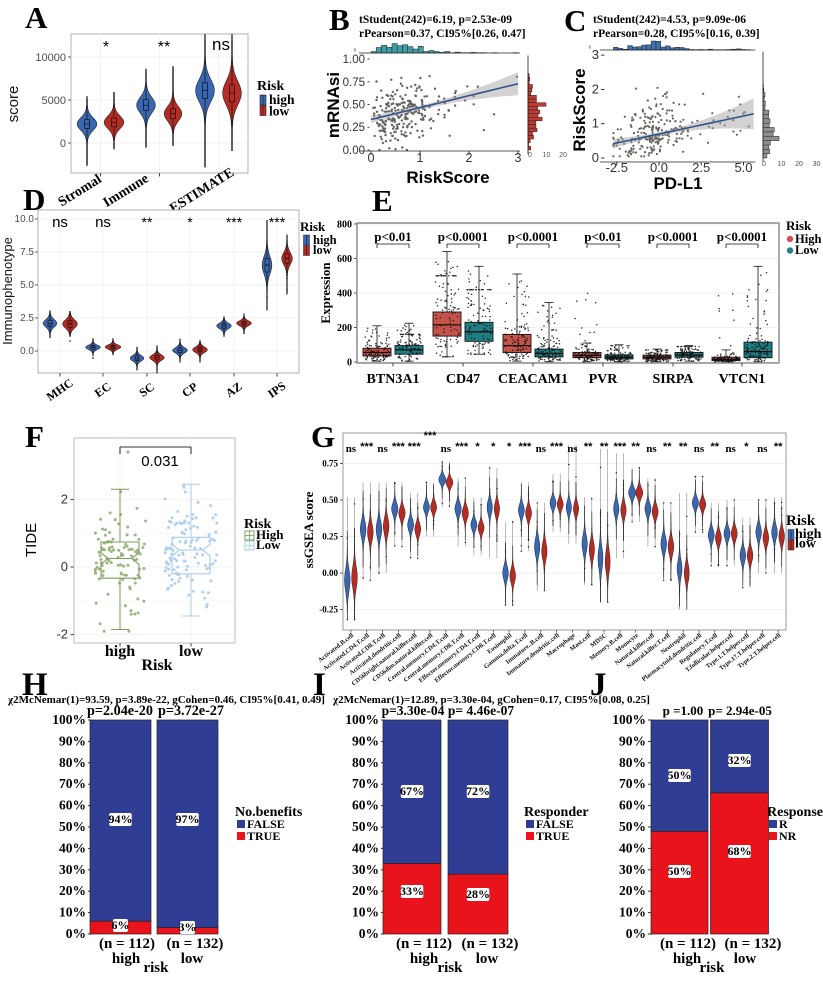 The height and width of the screenshot is (984, 823). I want to click on svg-text: 800, so click(344, 225).